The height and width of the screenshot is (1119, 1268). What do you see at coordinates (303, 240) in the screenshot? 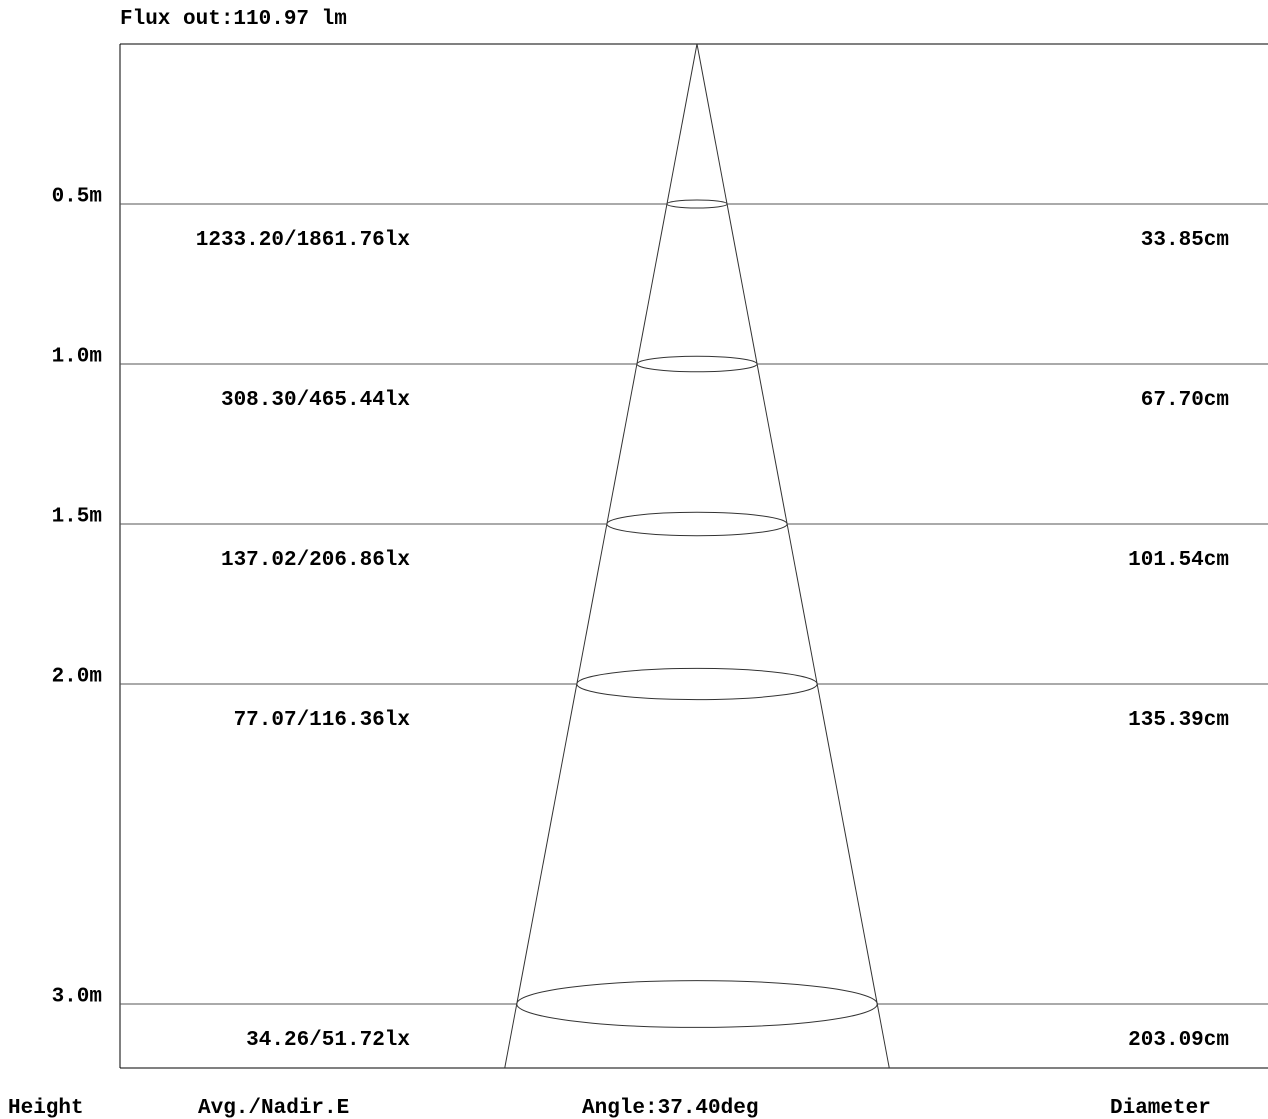
I see `illuminance-label: 1233.20/1861.76lx` at bounding box center [303, 240].